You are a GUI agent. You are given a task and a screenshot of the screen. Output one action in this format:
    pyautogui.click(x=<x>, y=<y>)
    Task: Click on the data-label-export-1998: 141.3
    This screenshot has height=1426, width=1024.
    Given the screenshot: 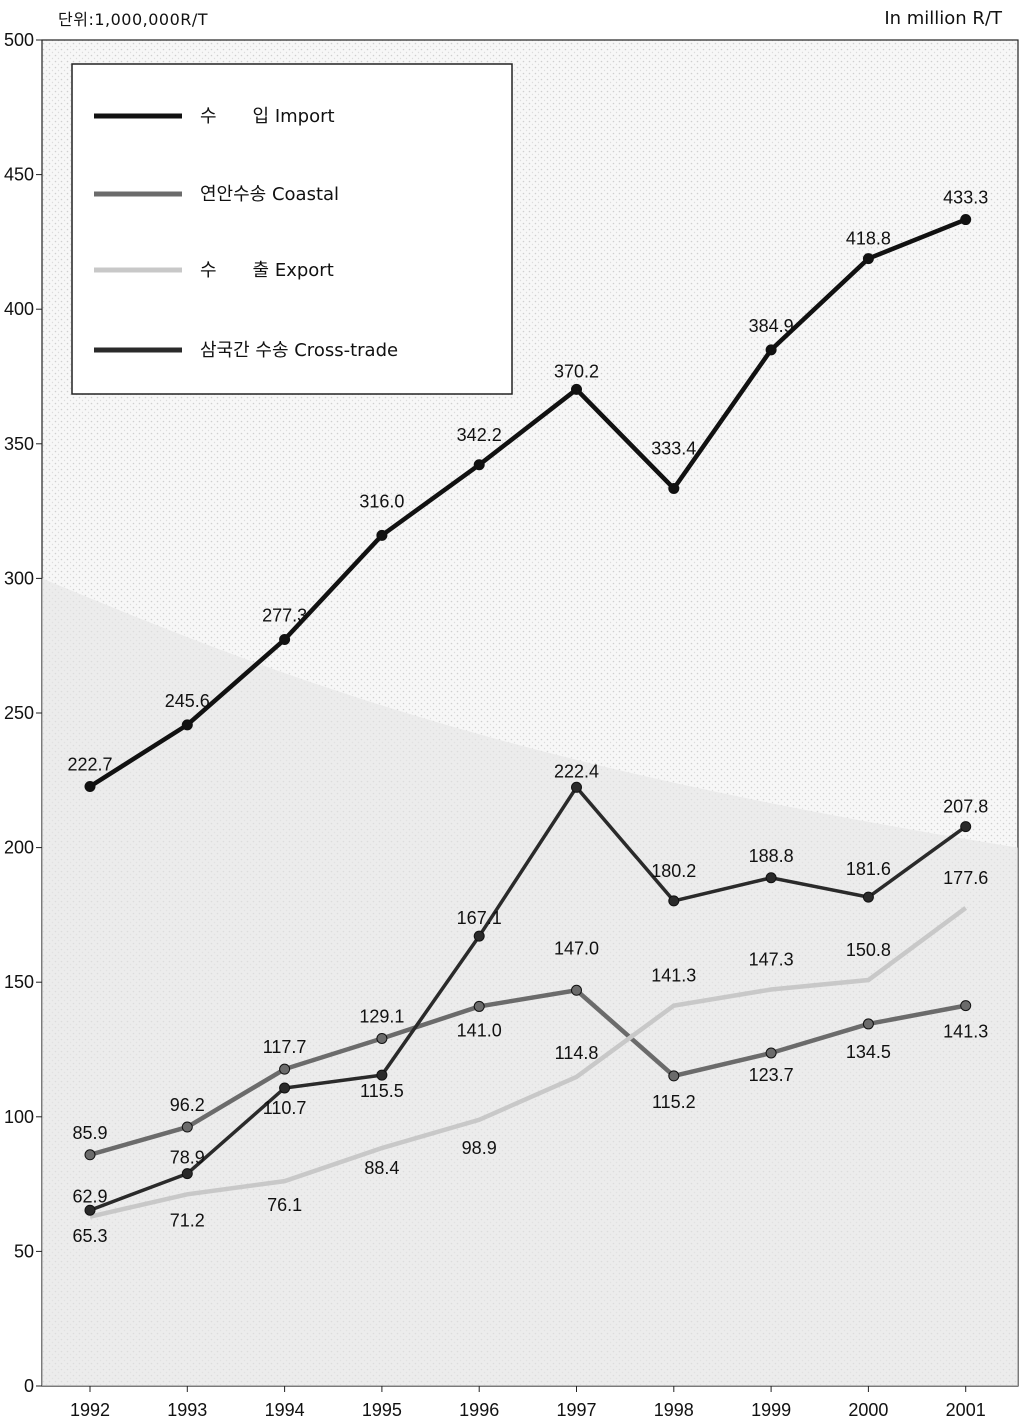 What is the action you would take?
    pyautogui.click(x=673, y=976)
    